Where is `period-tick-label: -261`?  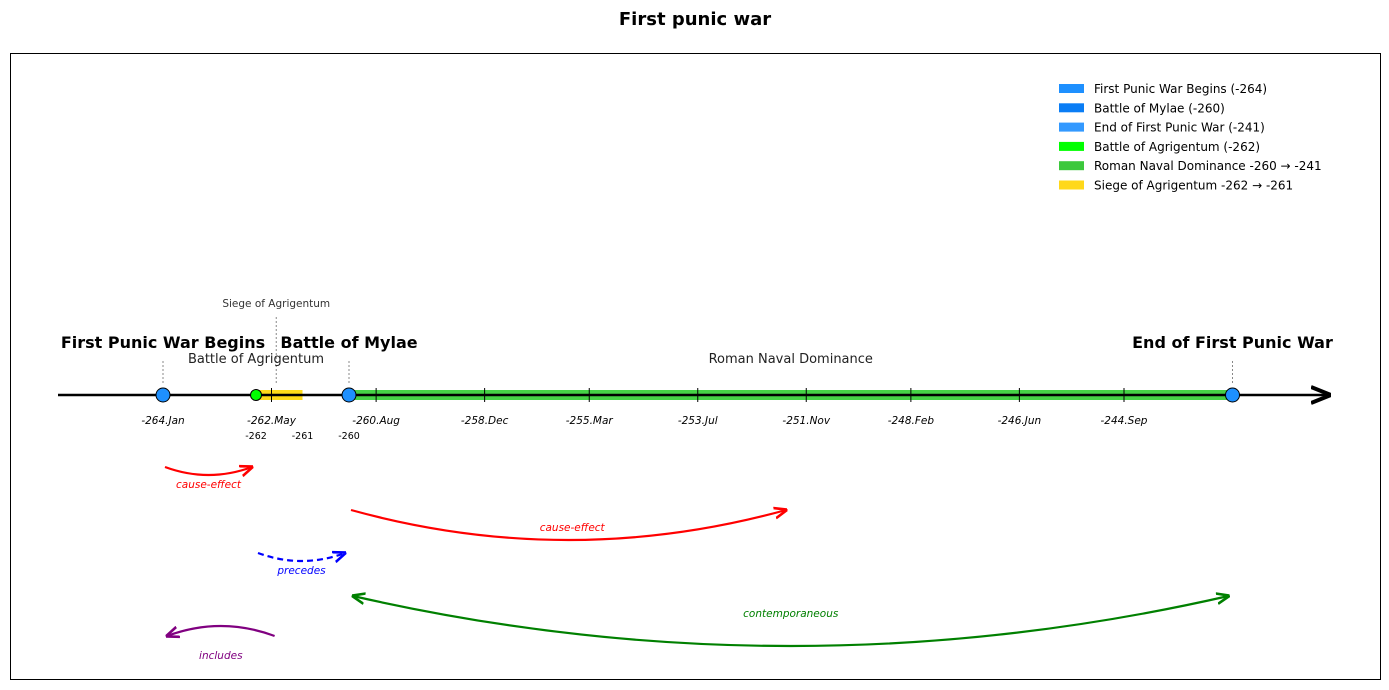 period-tick-label: -261 is located at coordinates (303, 436).